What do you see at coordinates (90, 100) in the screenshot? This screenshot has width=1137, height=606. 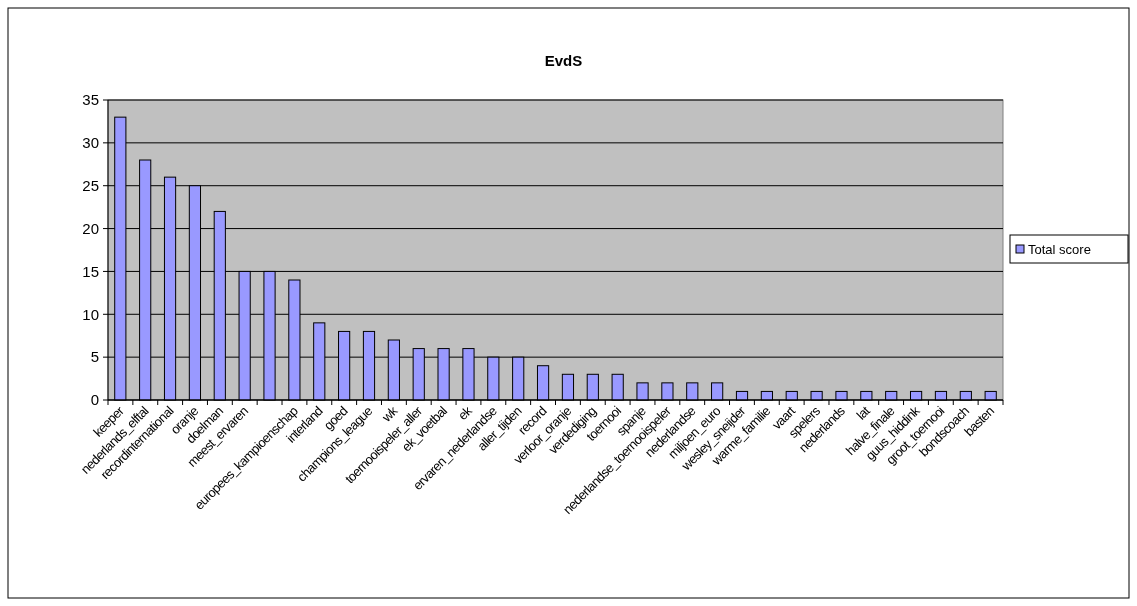 I see `y-tick-label: 35` at bounding box center [90, 100].